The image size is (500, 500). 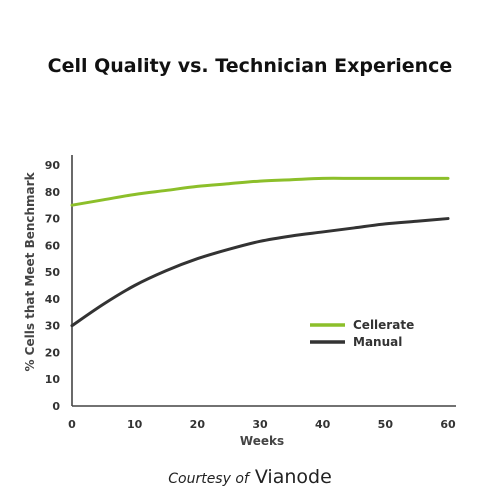 I want to click on y-tick-label: 40, so click(x=53, y=299).